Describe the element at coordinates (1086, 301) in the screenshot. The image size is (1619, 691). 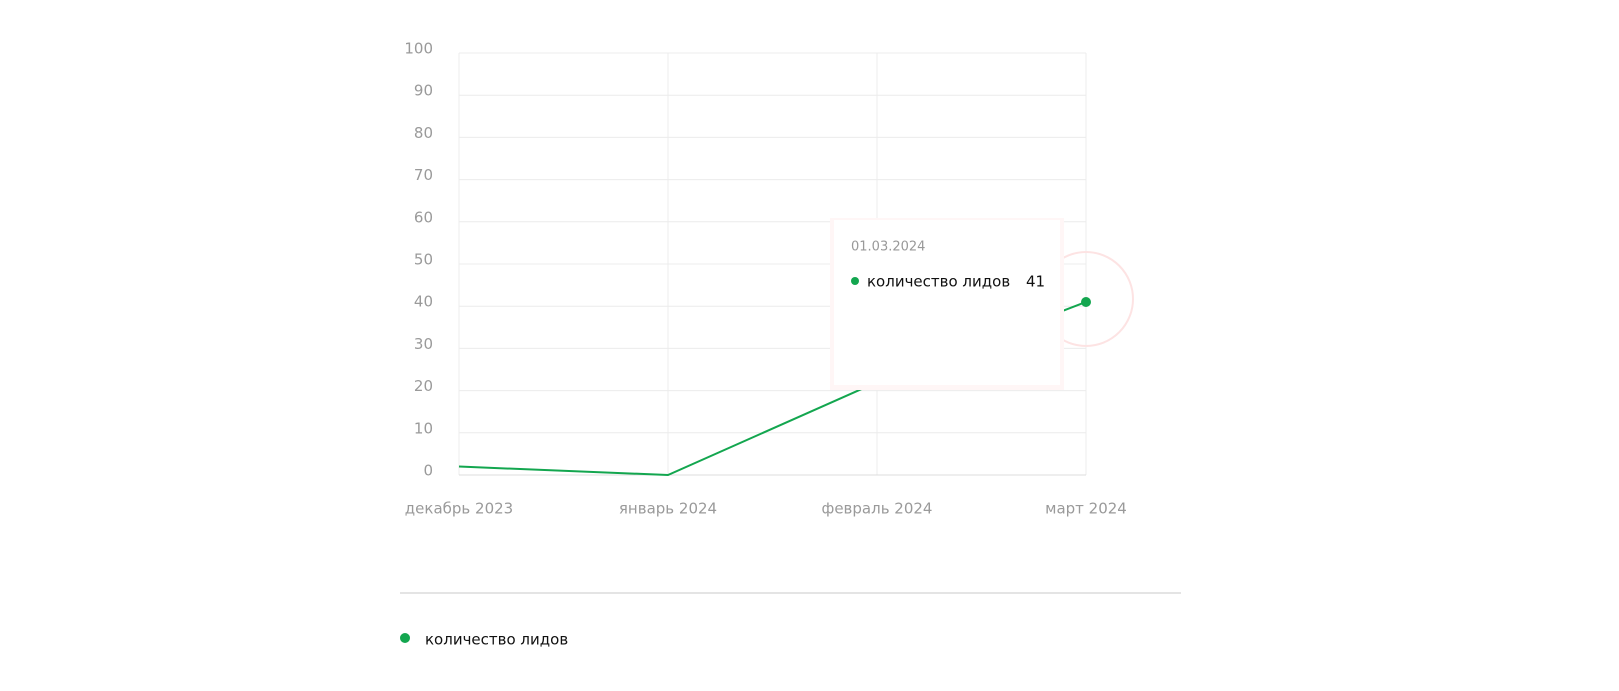
I see `hover-point` at that location.